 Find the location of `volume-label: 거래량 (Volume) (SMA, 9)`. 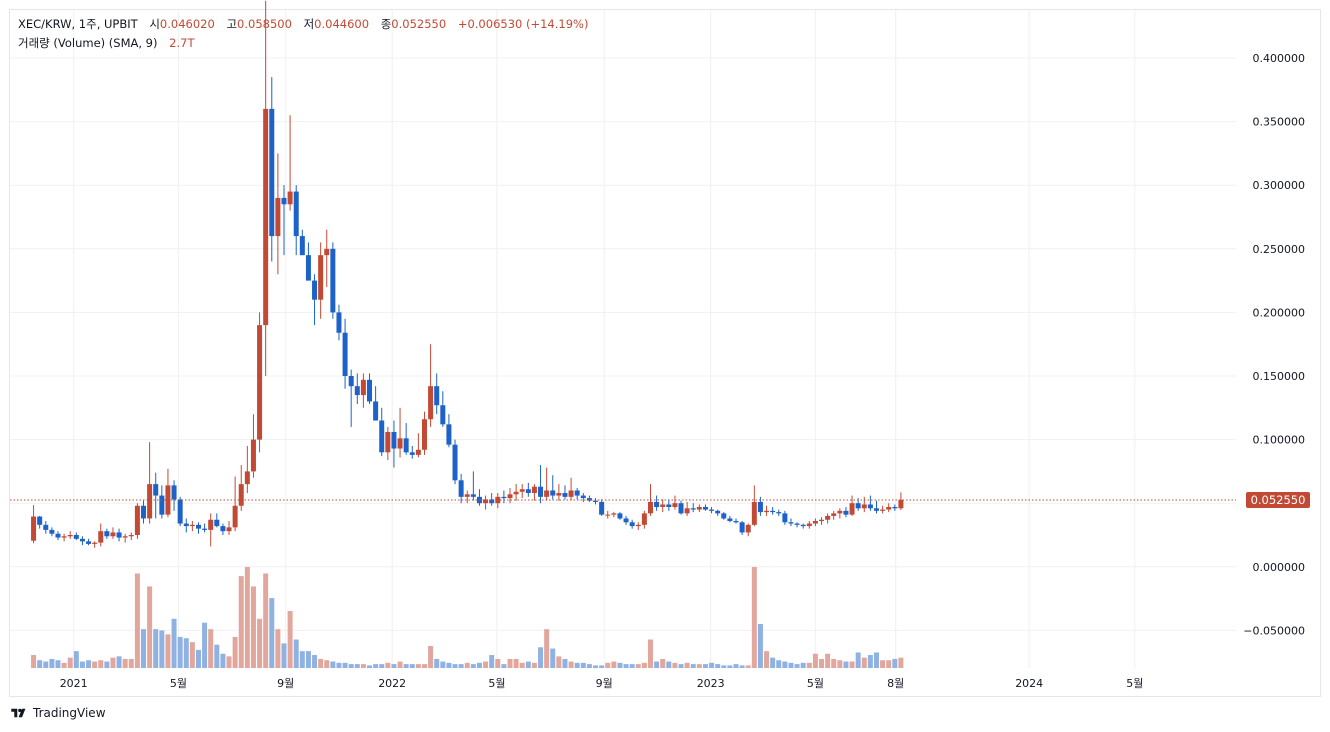

volume-label: 거래량 (Volume) (SMA, 9) is located at coordinates (88, 43).